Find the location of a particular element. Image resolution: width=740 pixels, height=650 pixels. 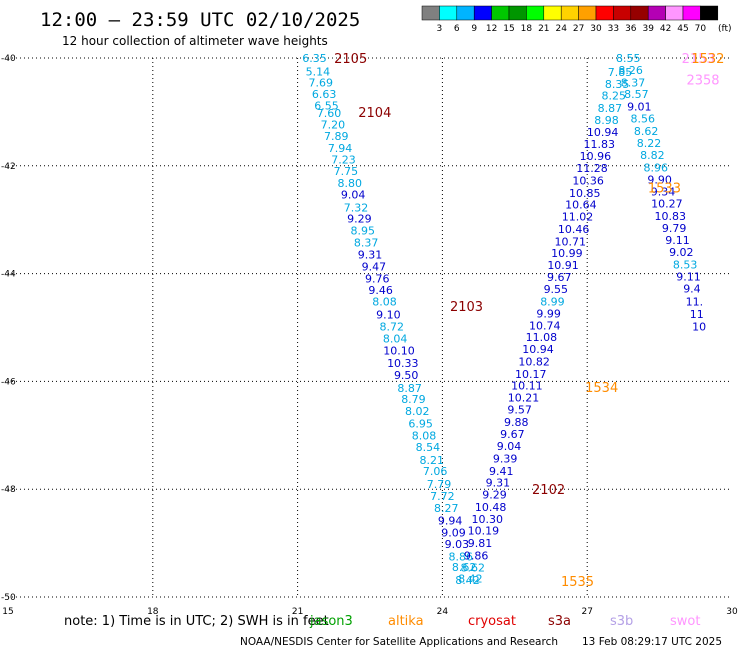

wave-height-point: 8.37 is located at coordinates (366, 242).